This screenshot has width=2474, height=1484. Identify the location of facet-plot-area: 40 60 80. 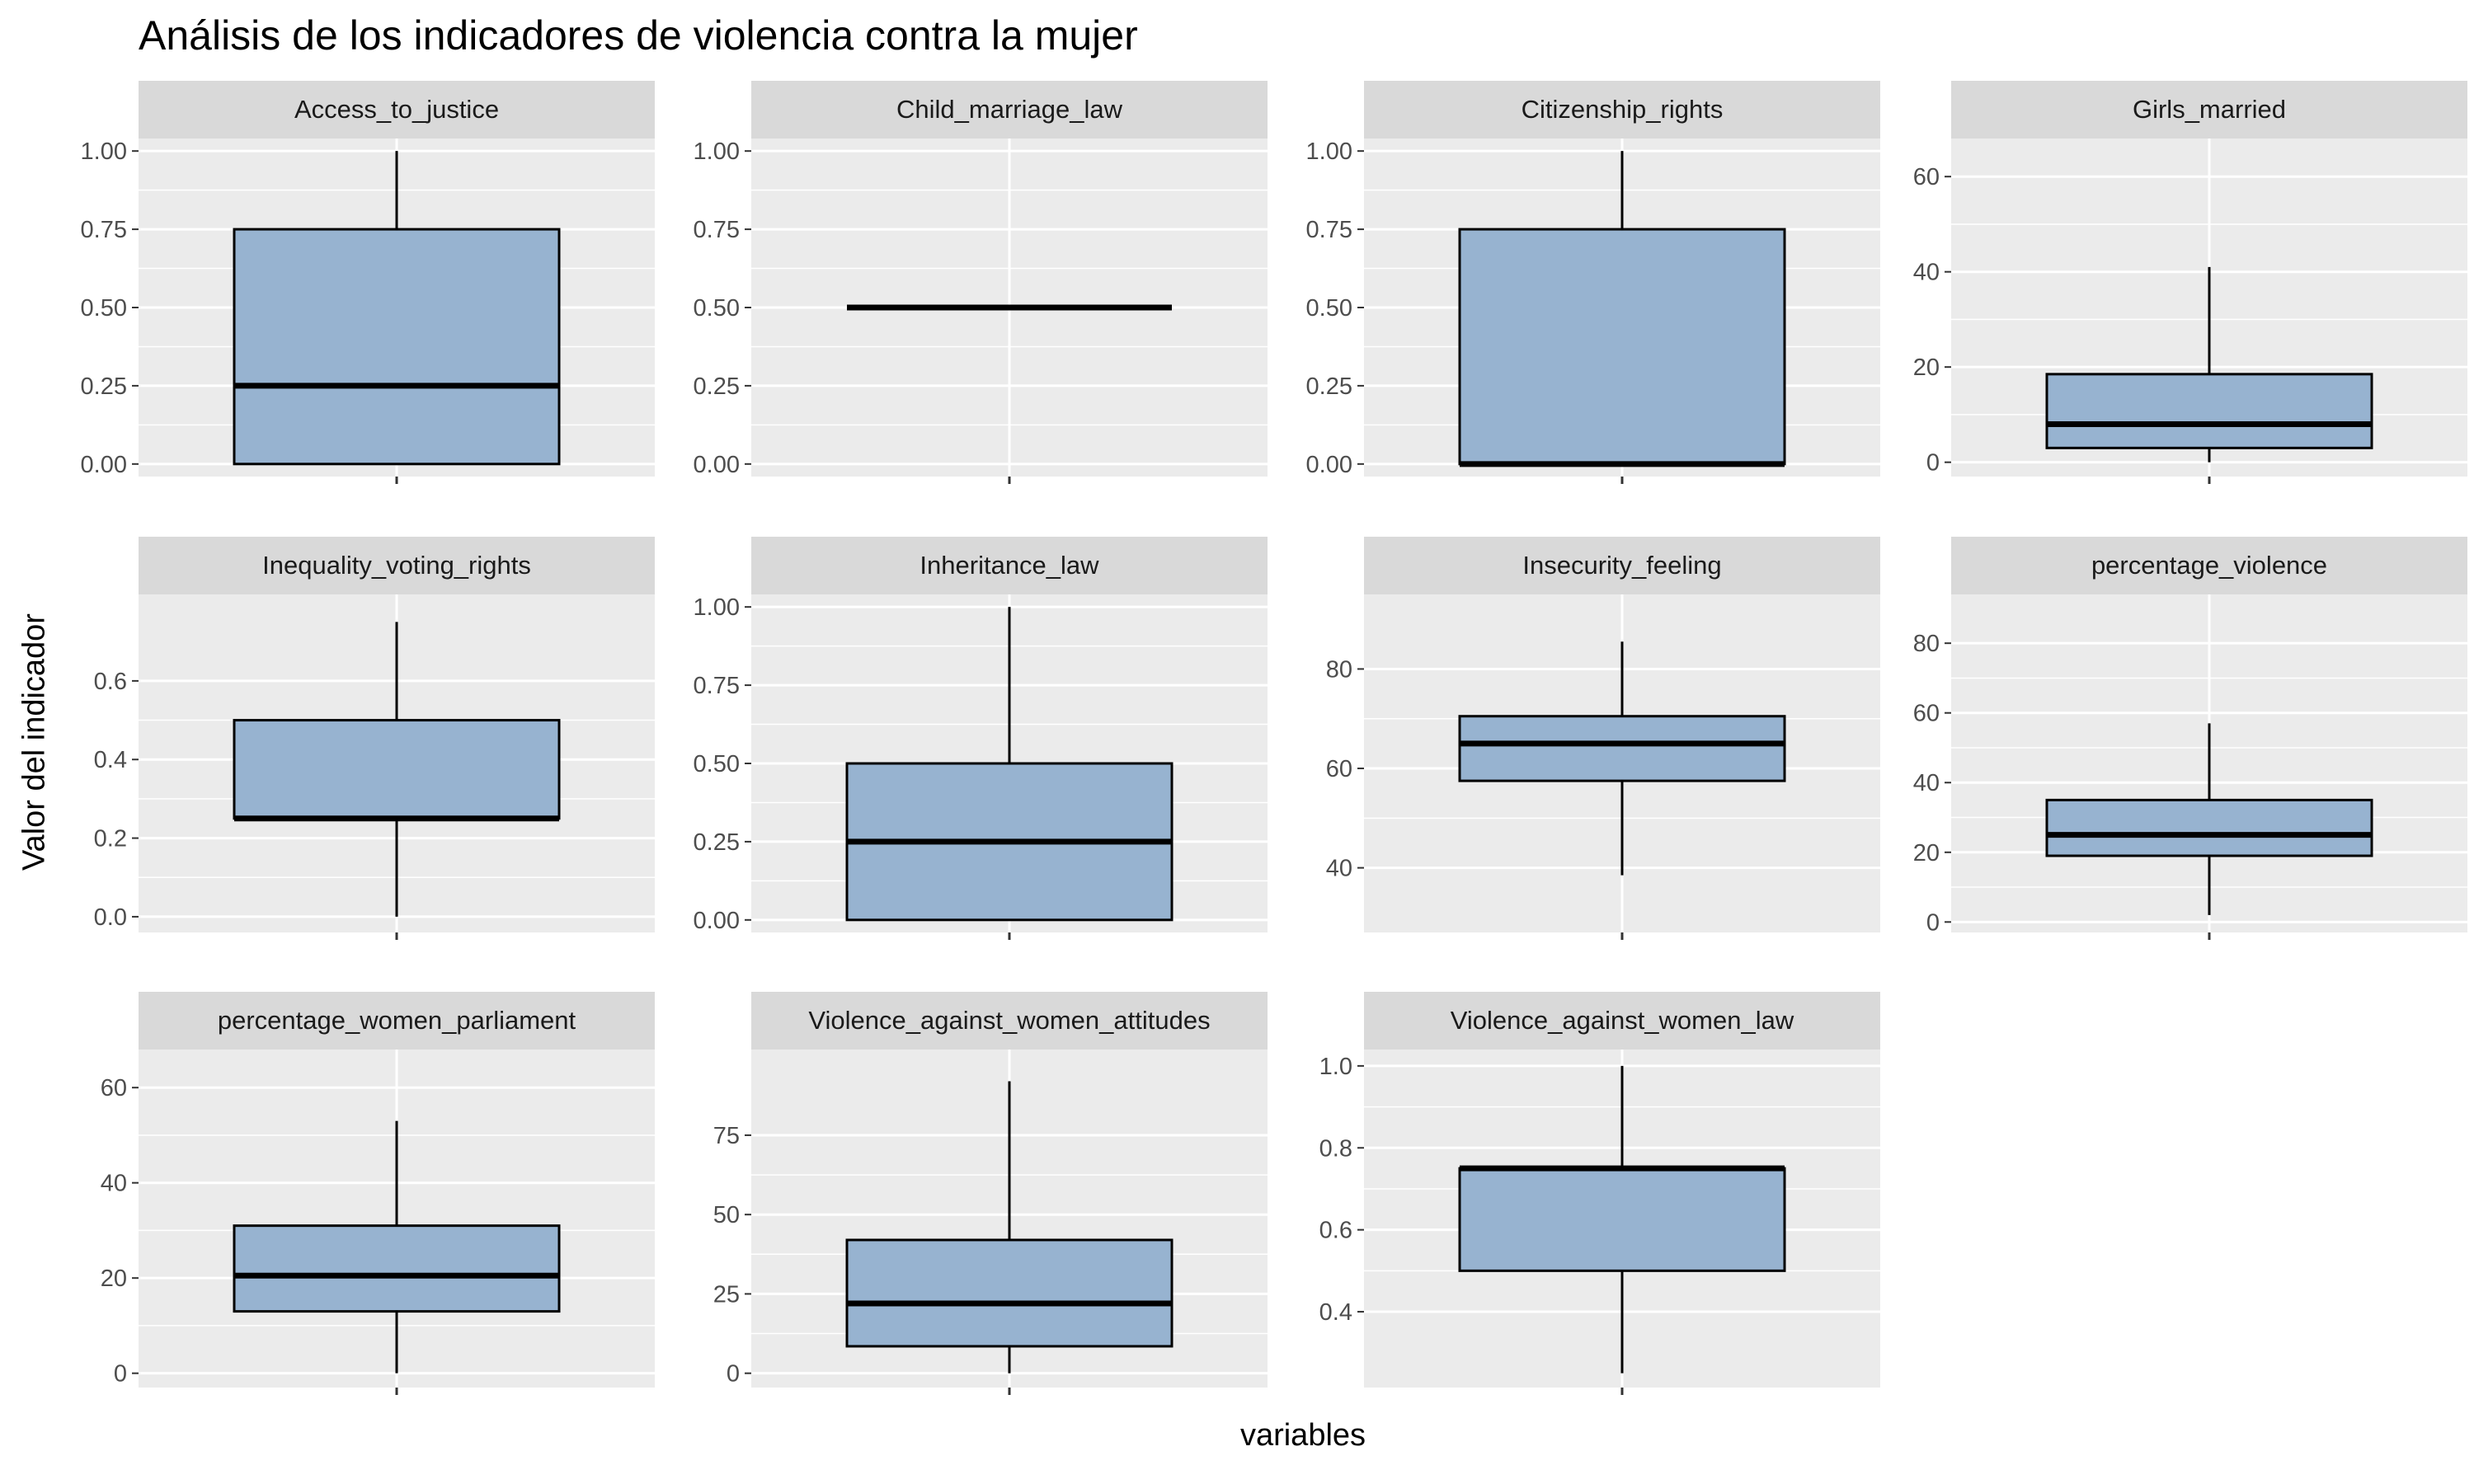
(1603, 767).